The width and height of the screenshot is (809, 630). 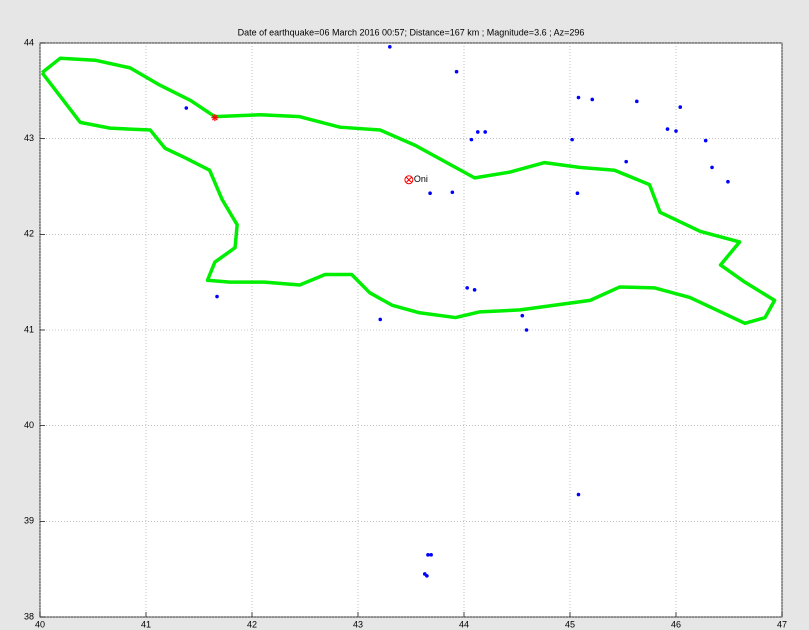 What do you see at coordinates (146, 624) in the screenshot?
I see `x-tick-label: 41` at bounding box center [146, 624].